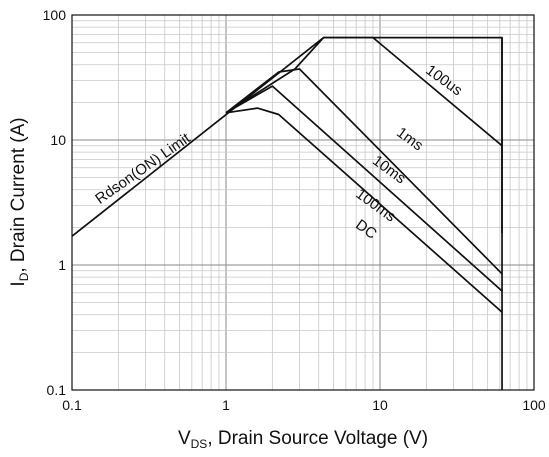 The height and width of the screenshot is (457, 549). What do you see at coordinates (19, 201) in the screenshot?
I see `y-axis-title: ID, Drain Current (A)` at bounding box center [19, 201].